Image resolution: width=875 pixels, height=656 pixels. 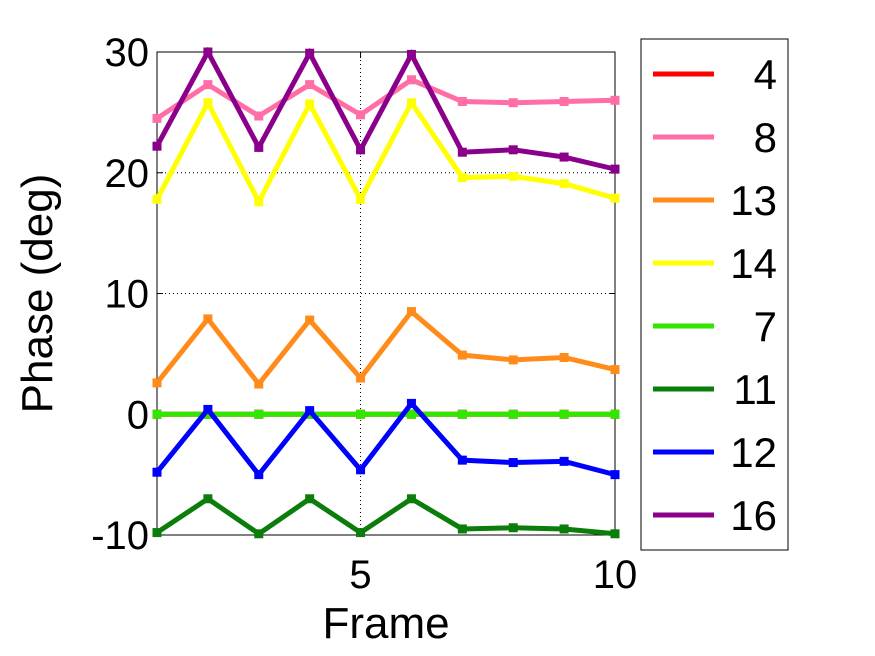 What do you see at coordinates (715, 74) in the screenshot?
I see `legend-item-4: 4` at bounding box center [715, 74].